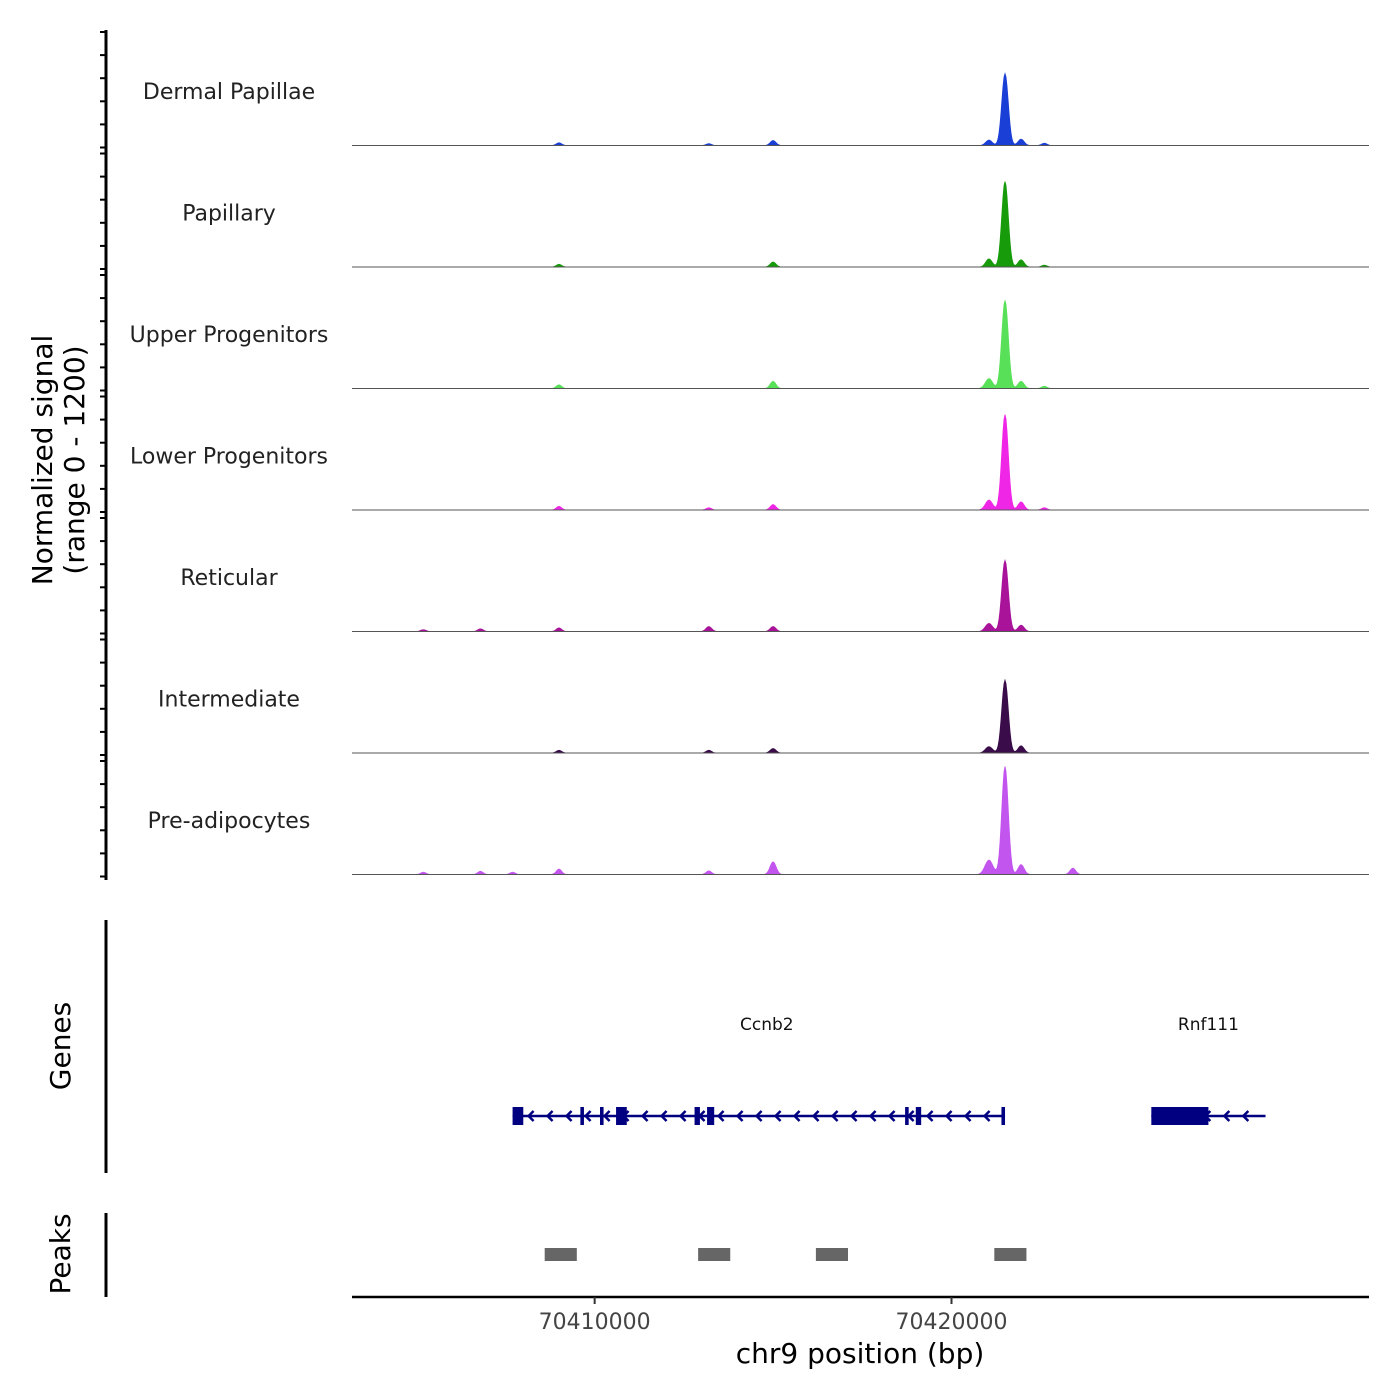  Describe the element at coordinates (229, 214) in the screenshot. I see `track-label: Papillary` at that location.